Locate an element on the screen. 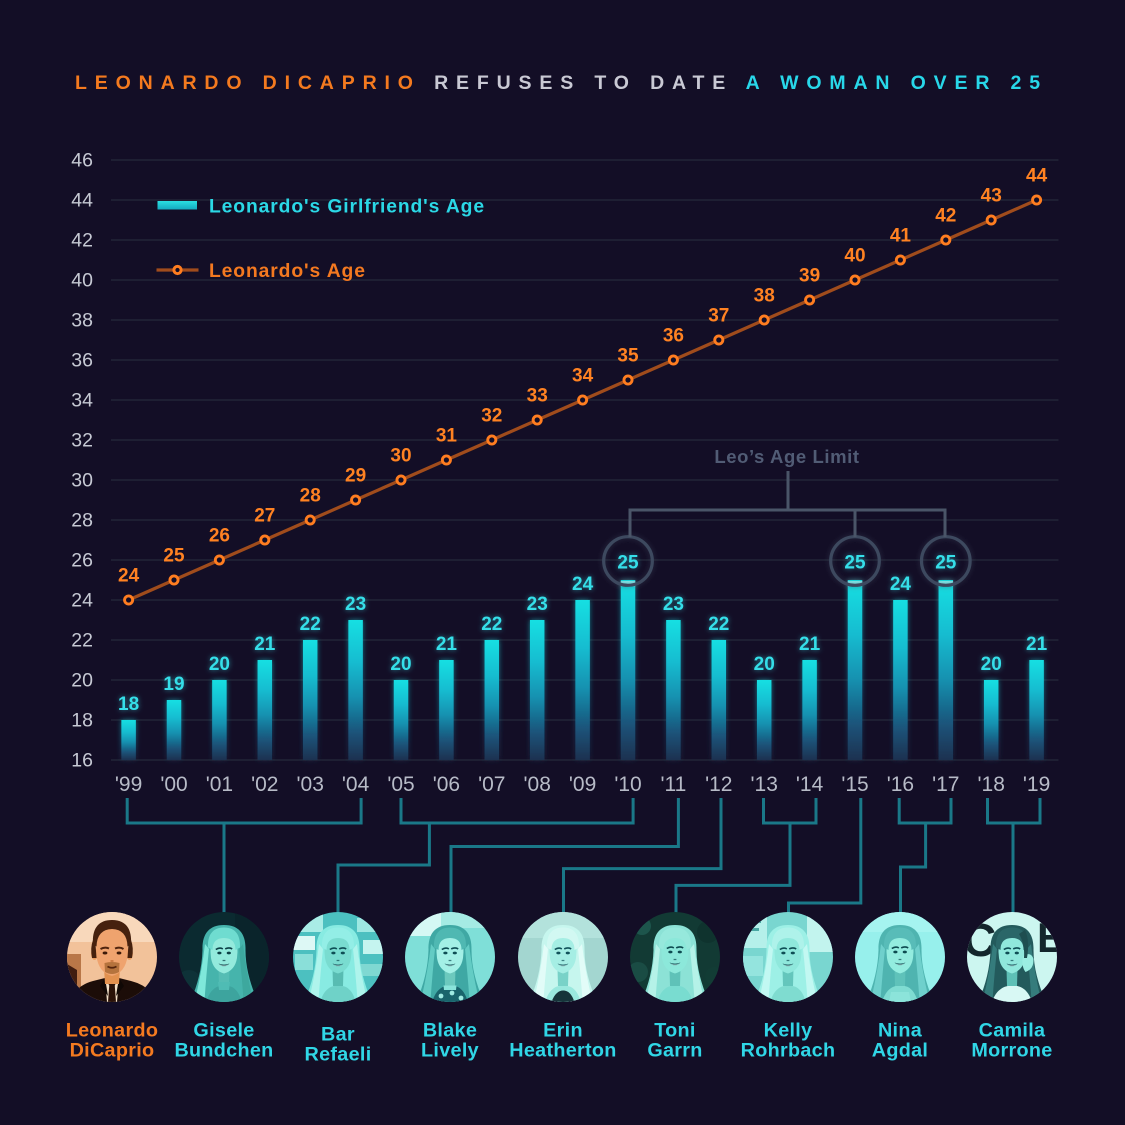 This screenshot has height=1125, width=1125. svg-text: Kelly is located at coordinates (788, 1031).